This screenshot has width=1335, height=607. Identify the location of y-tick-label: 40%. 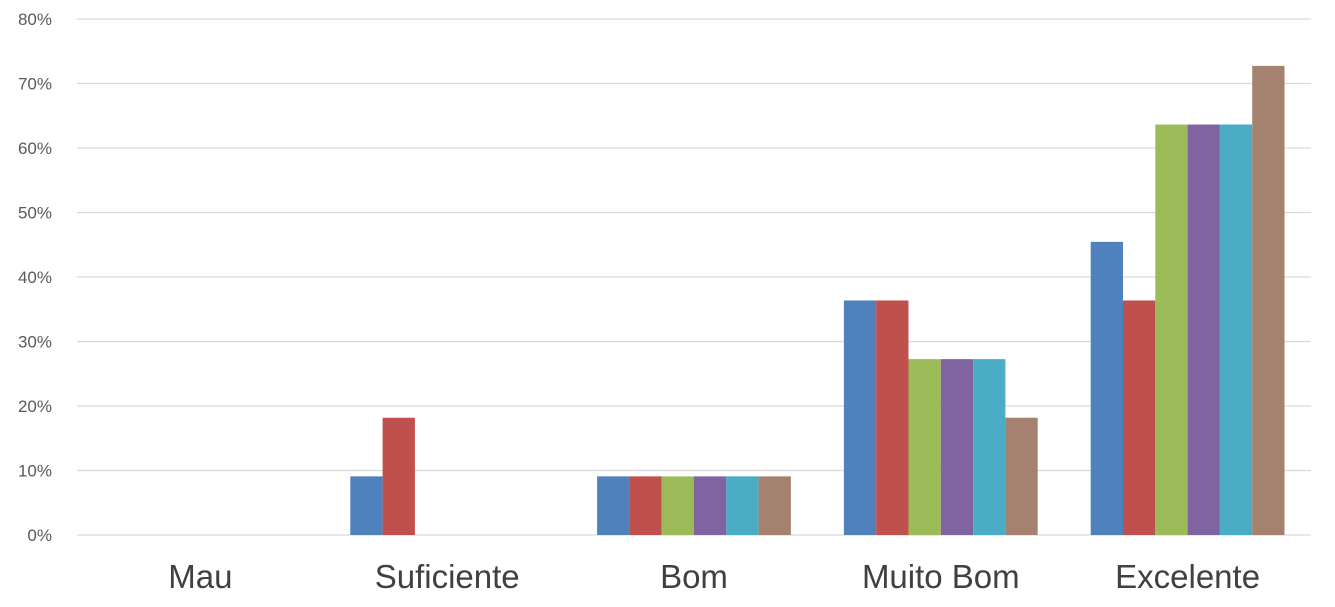
(35, 277).